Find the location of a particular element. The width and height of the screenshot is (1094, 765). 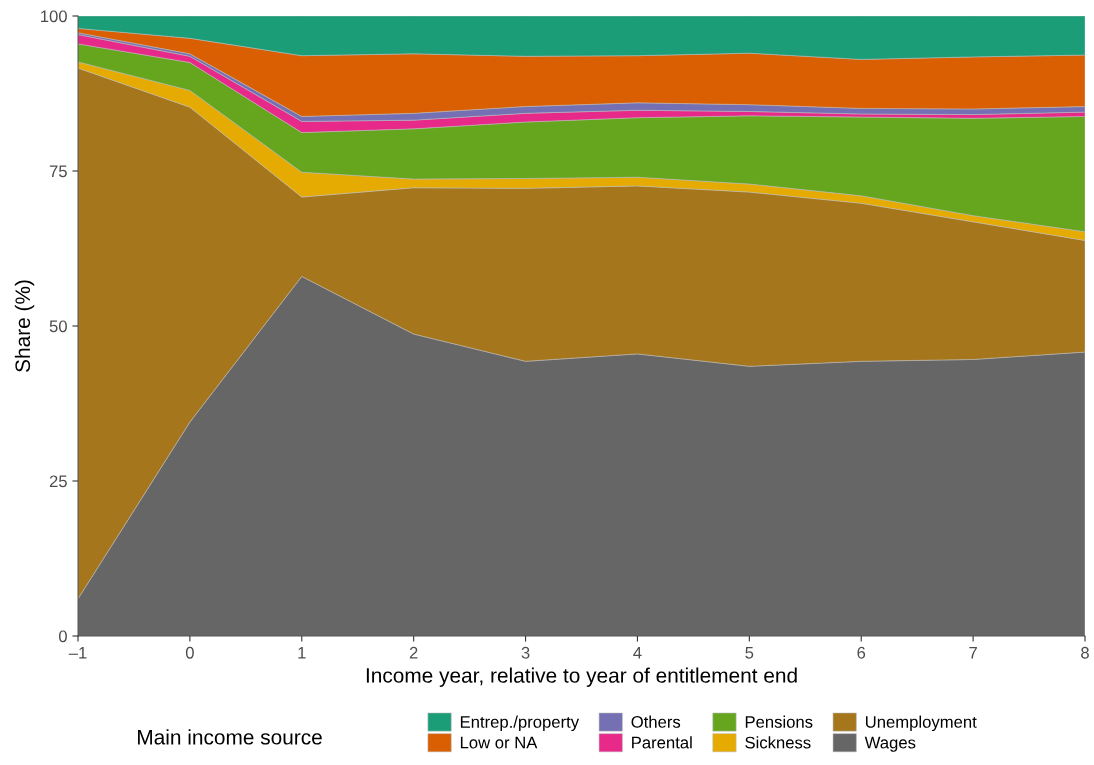

x-tick-label: –1 is located at coordinates (77, 653).